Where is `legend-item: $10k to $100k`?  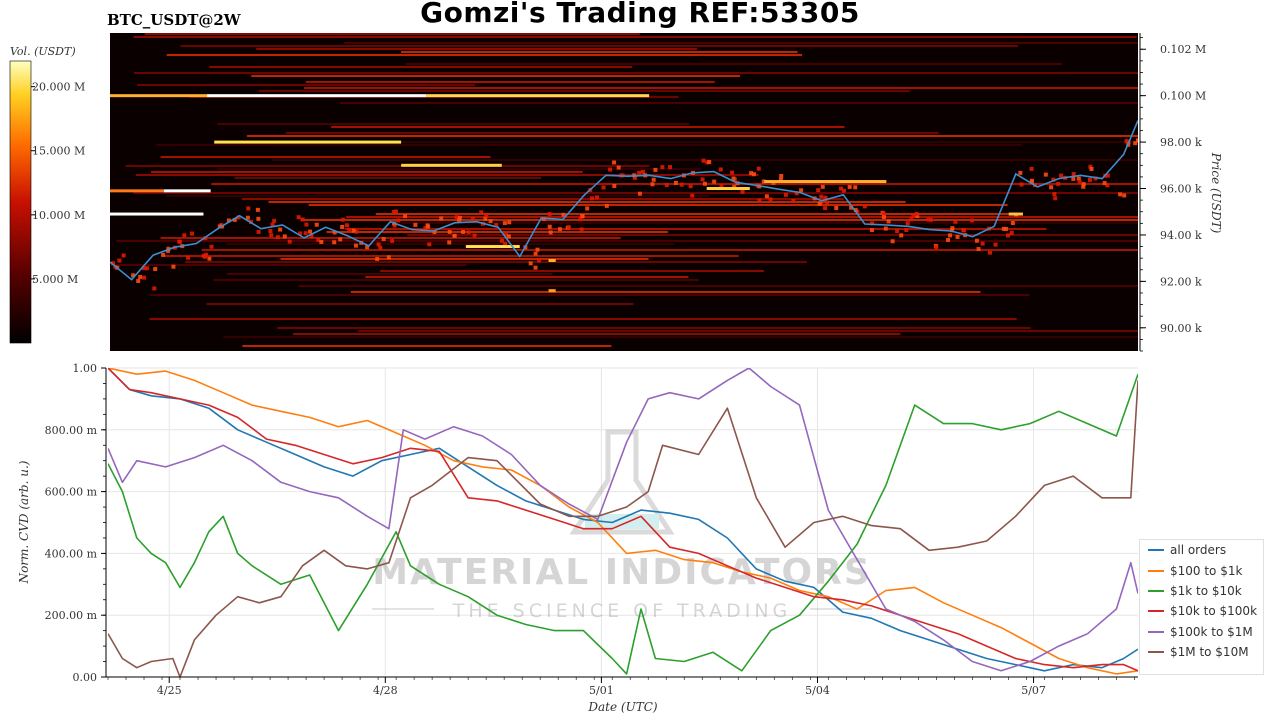
legend-item: $10k to $100k is located at coordinates (1201, 611).